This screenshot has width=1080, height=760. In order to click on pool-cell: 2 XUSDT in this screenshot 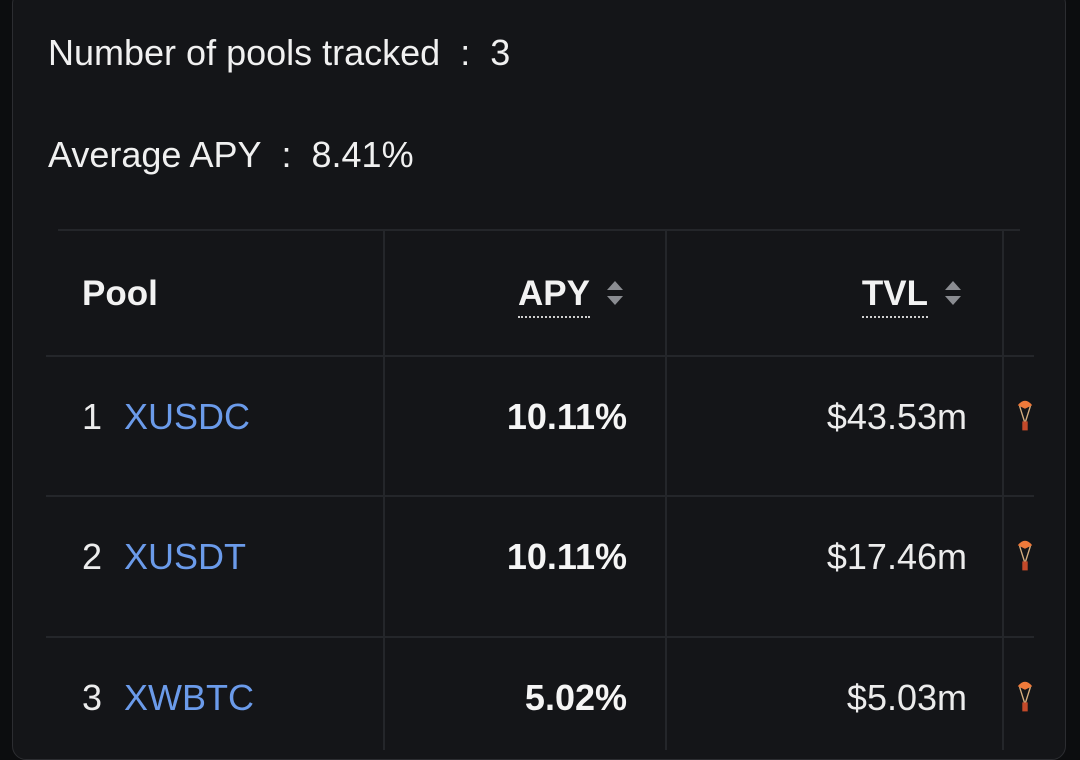, I will do `click(164, 557)`.